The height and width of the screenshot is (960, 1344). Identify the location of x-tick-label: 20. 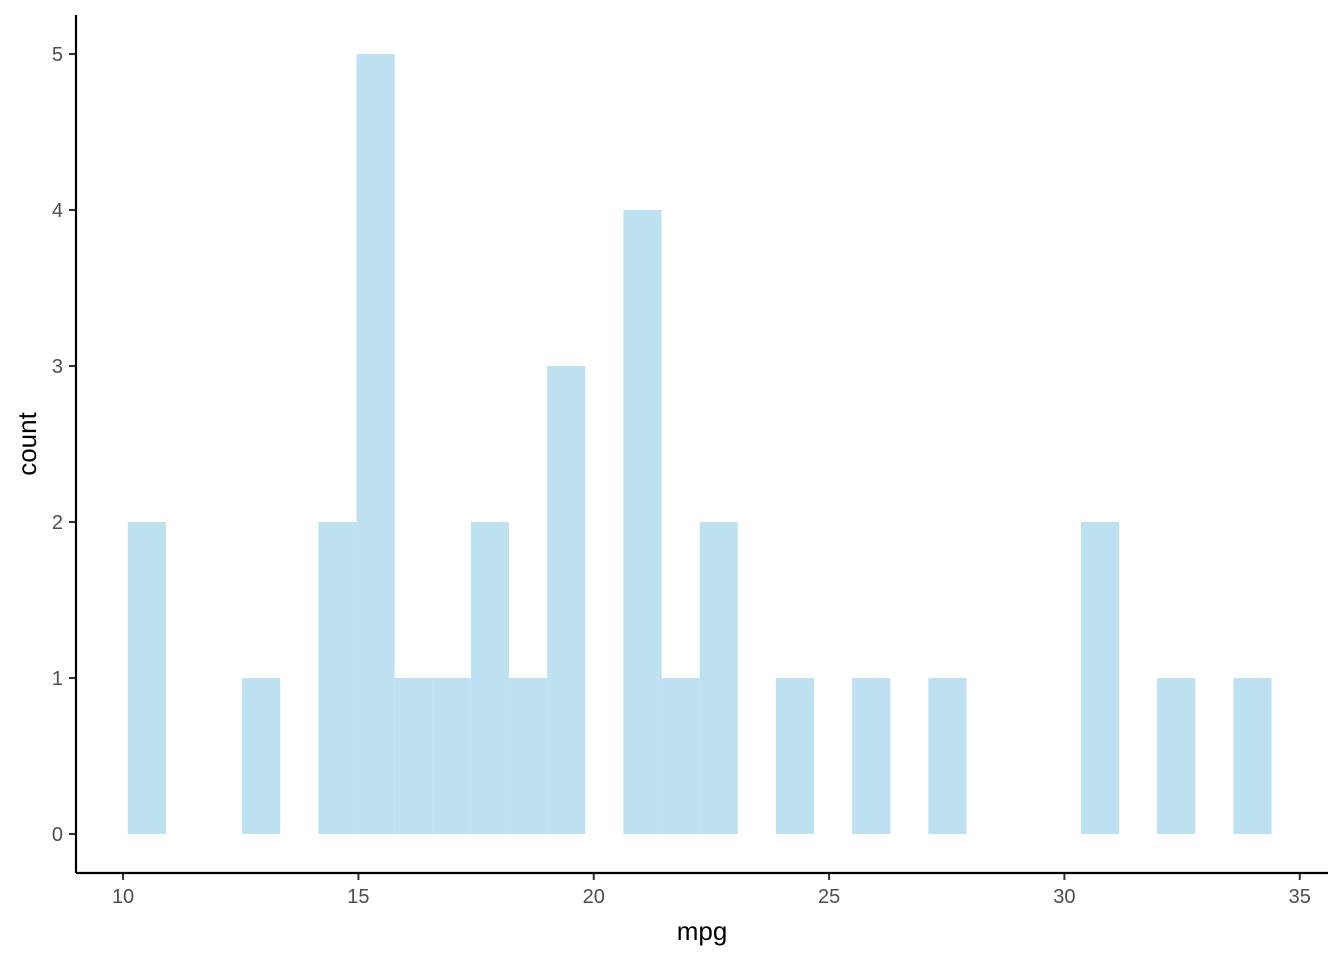
(594, 897).